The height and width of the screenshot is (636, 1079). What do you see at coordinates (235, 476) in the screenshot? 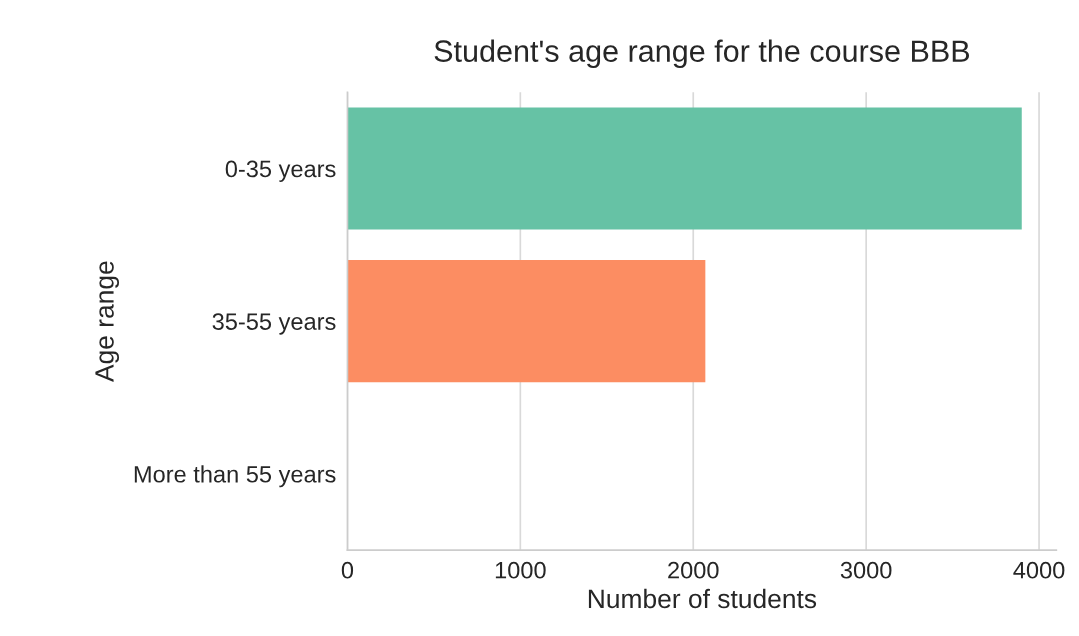
I see `y-tick-label: More than 55 years` at bounding box center [235, 476].